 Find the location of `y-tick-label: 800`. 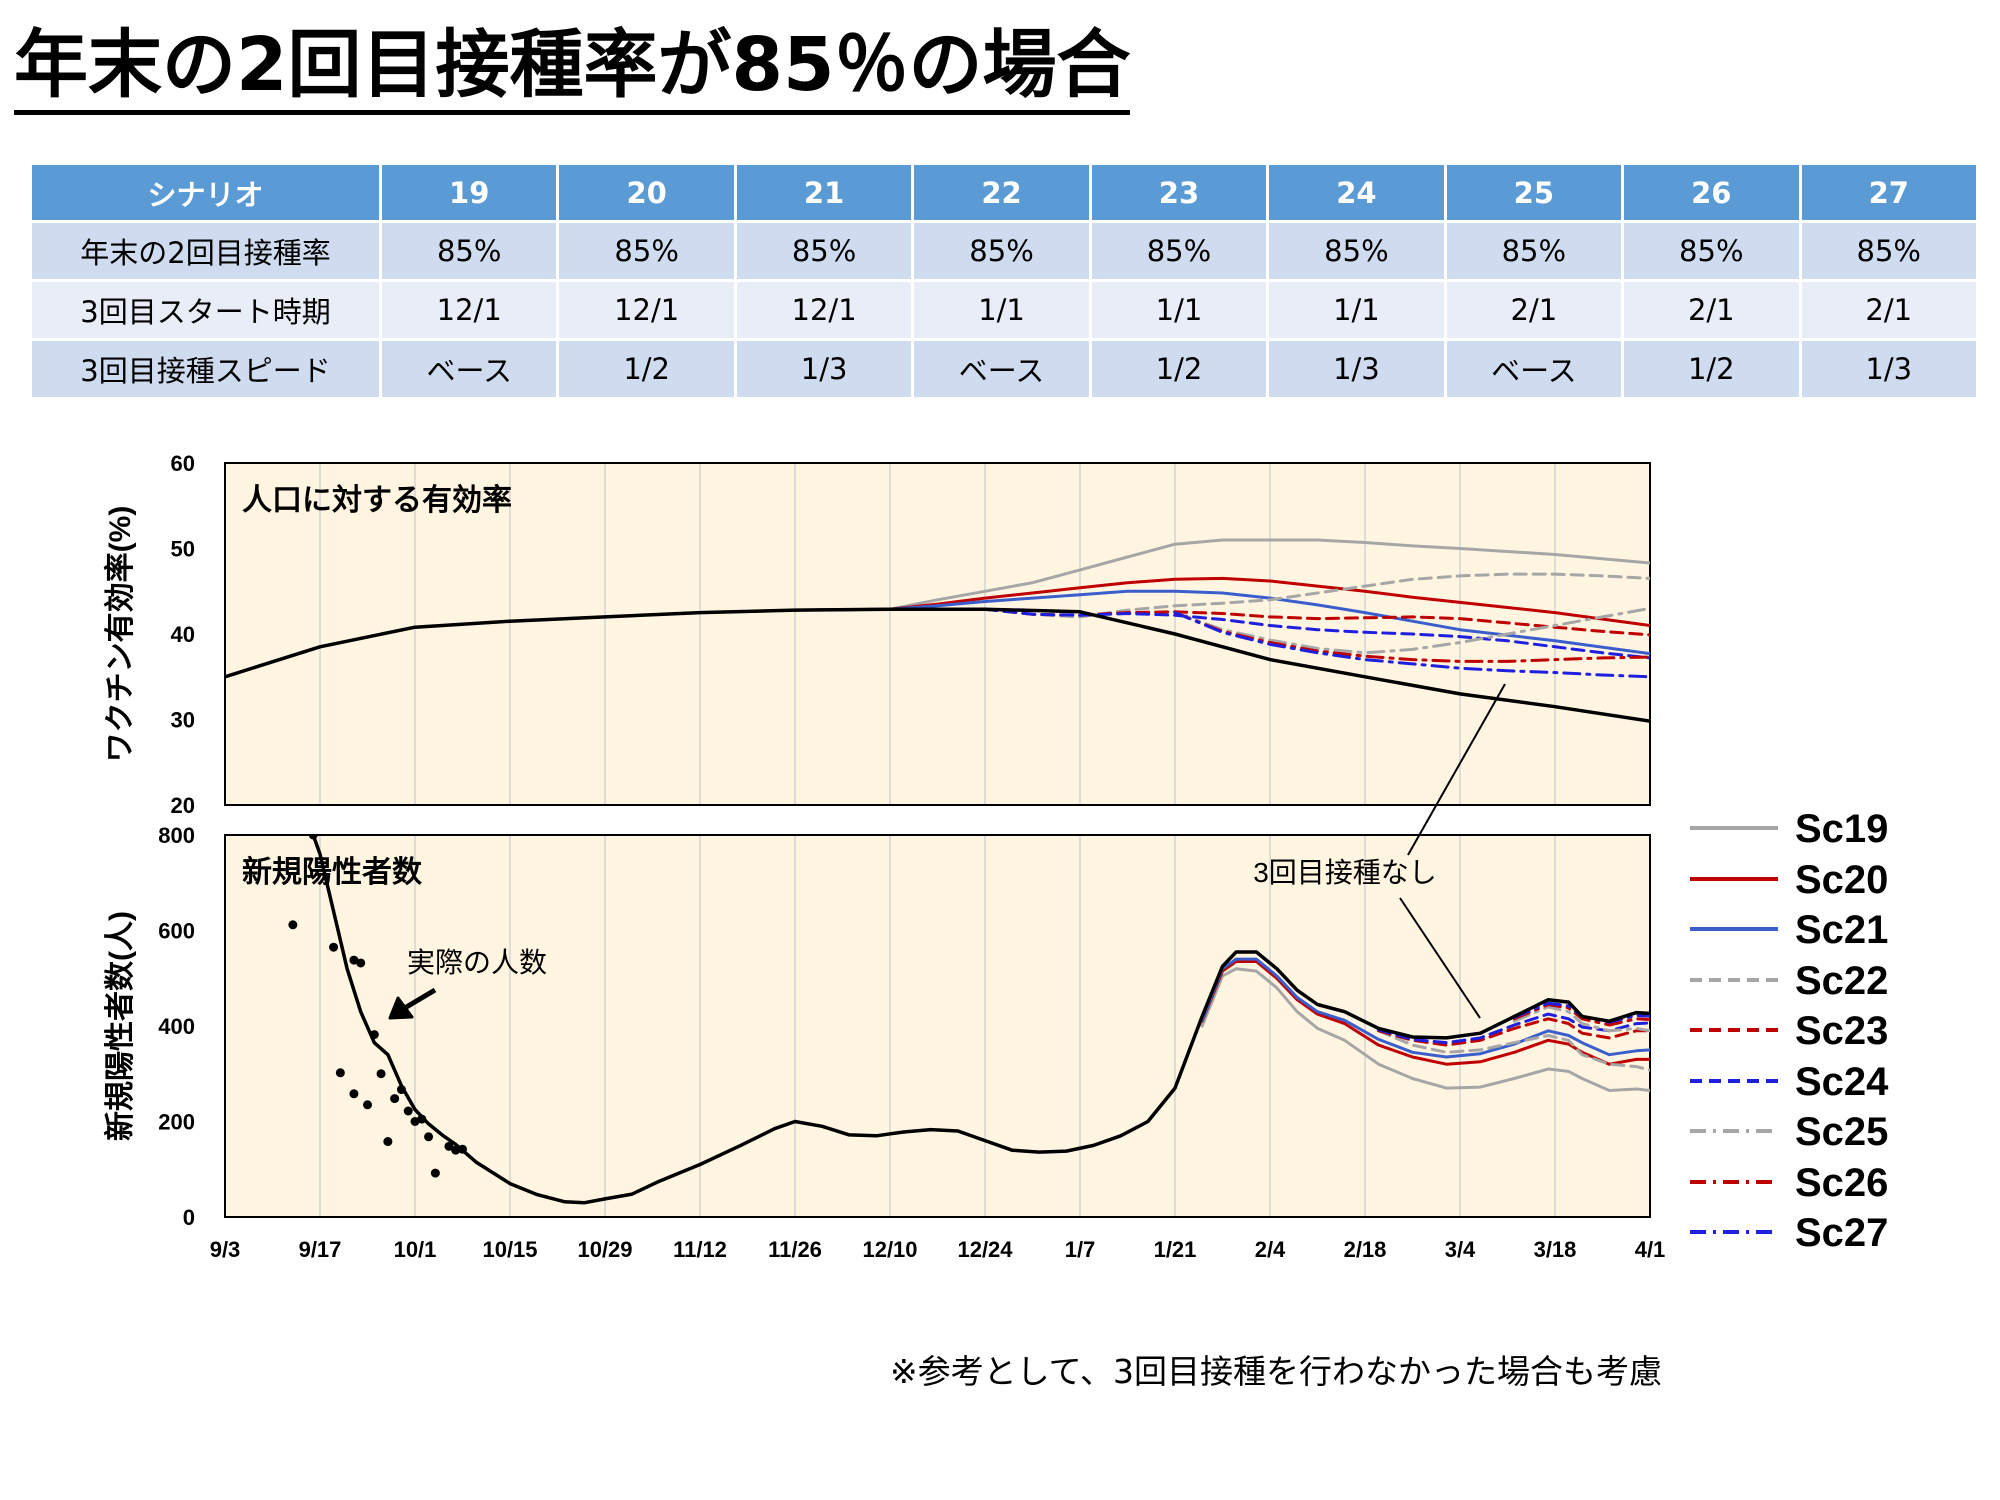

y-tick-label: 800 is located at coordinates (176, 835).